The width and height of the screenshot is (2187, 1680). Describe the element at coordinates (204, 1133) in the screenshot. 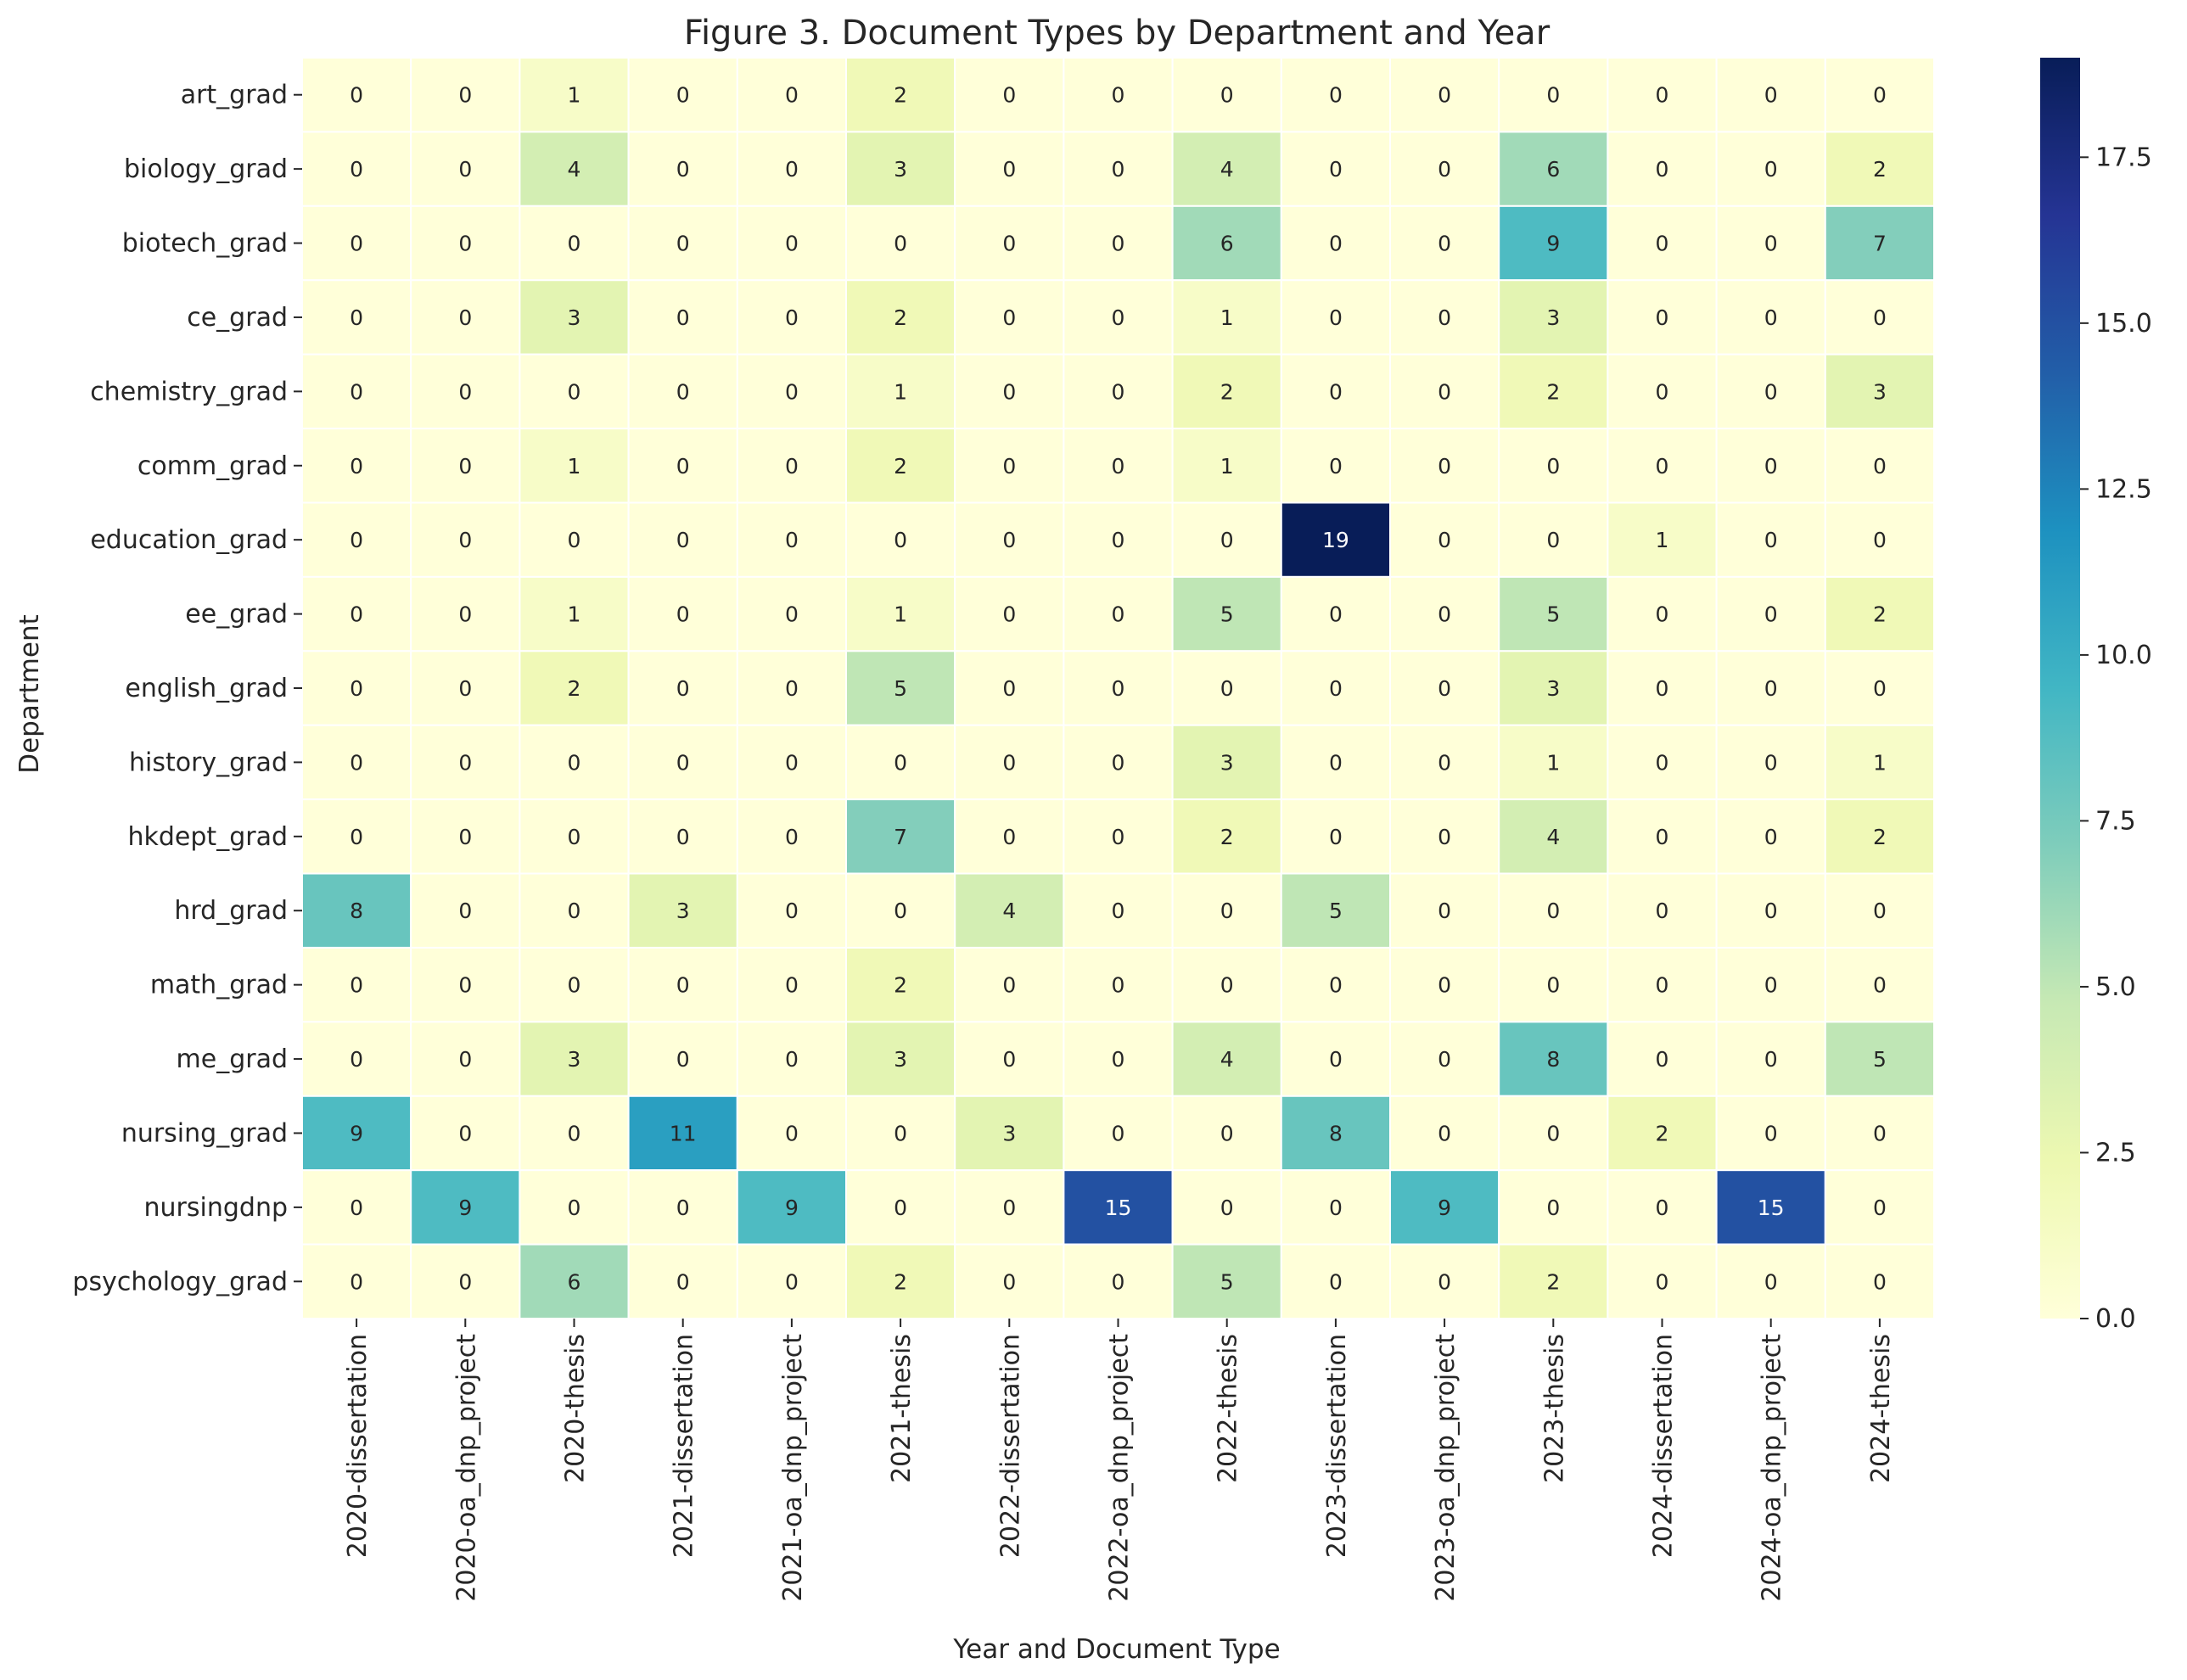

I see `y-tick-label: nursing_grad` at that location.